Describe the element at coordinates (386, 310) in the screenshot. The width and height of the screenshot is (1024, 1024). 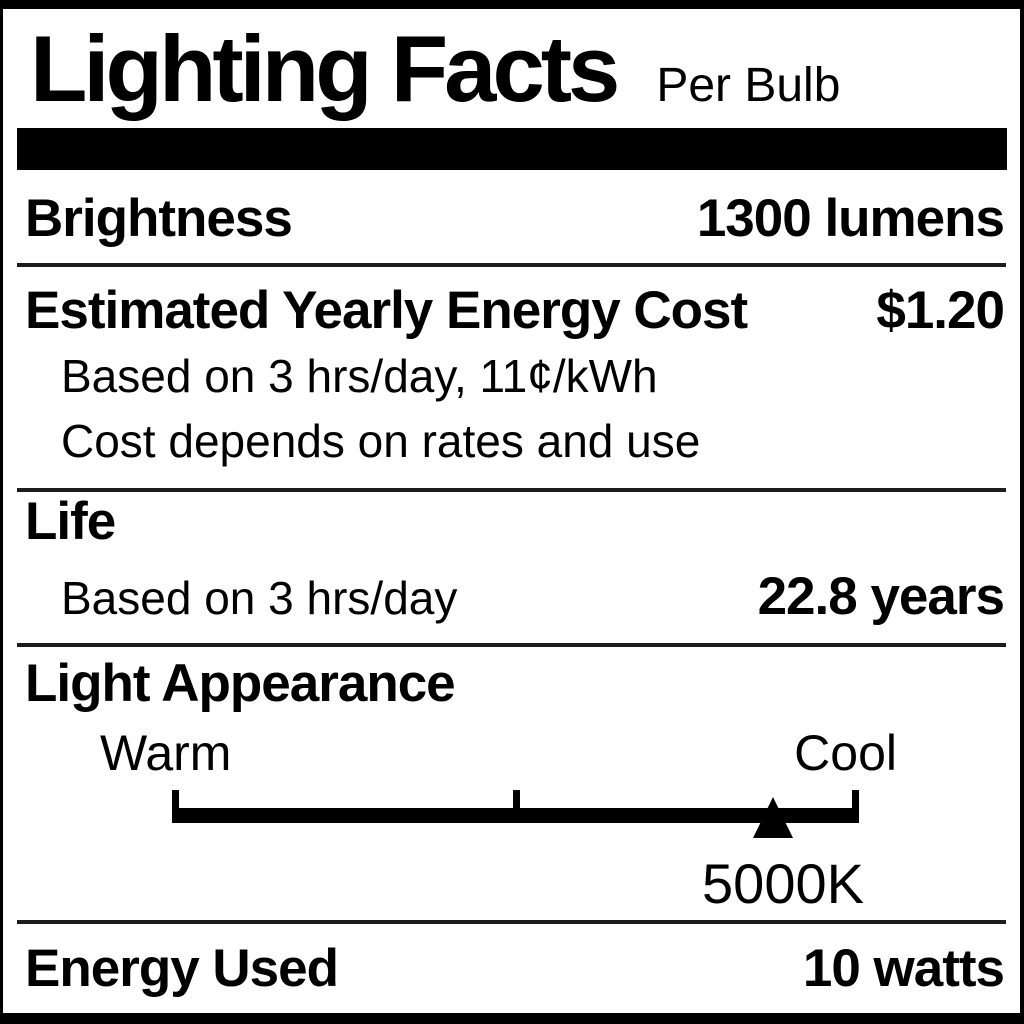
I see `energy-cost-label: Estimated Yearly Energy Cost` at that location.